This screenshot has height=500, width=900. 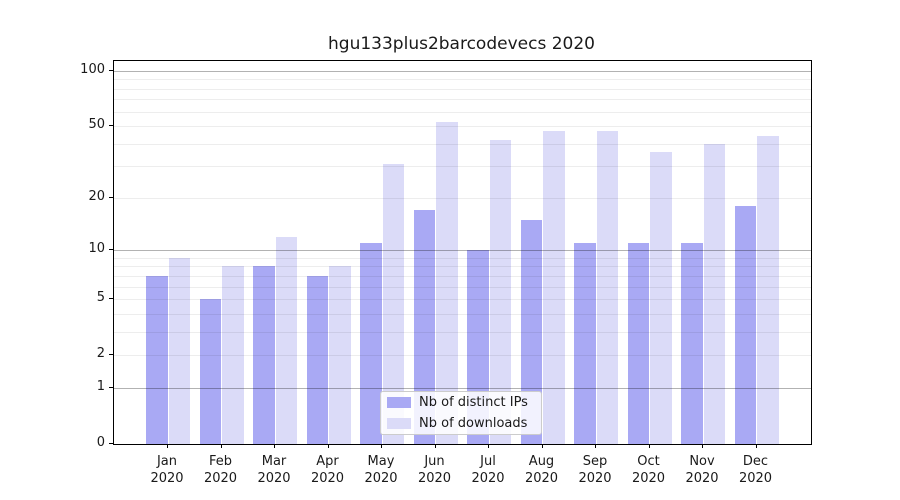 What do you see at coordinates (393, 303) in the screenshot?
I see `bar-downloads-may` at bounding box center [393, 303].